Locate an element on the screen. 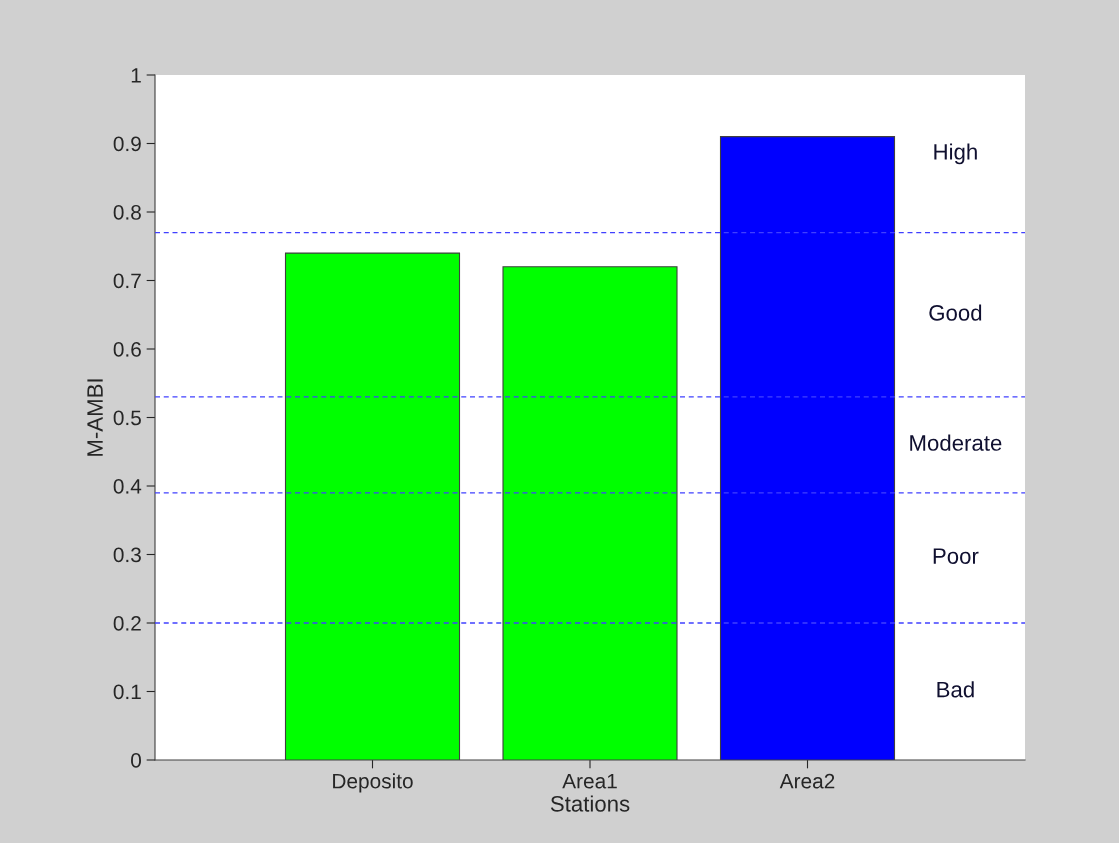  x-tick-label: Area1 is located at coordinates (589, 781).